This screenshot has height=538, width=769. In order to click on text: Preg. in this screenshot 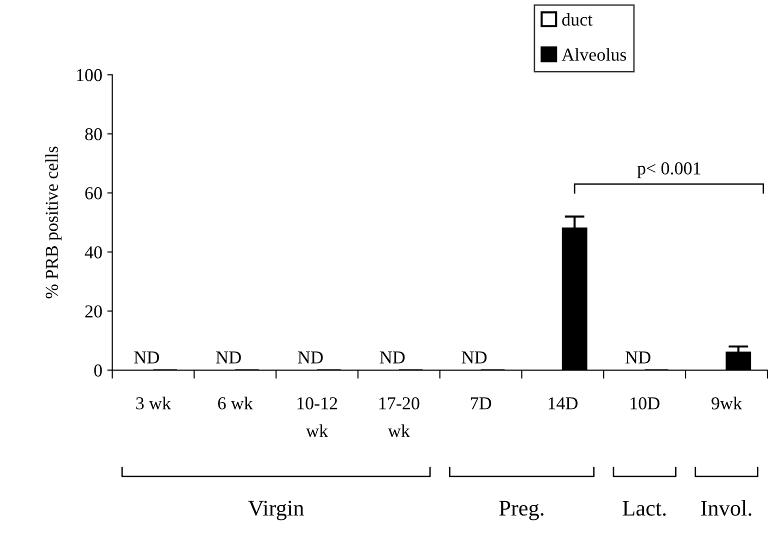, I will do `click(521, 510)`.